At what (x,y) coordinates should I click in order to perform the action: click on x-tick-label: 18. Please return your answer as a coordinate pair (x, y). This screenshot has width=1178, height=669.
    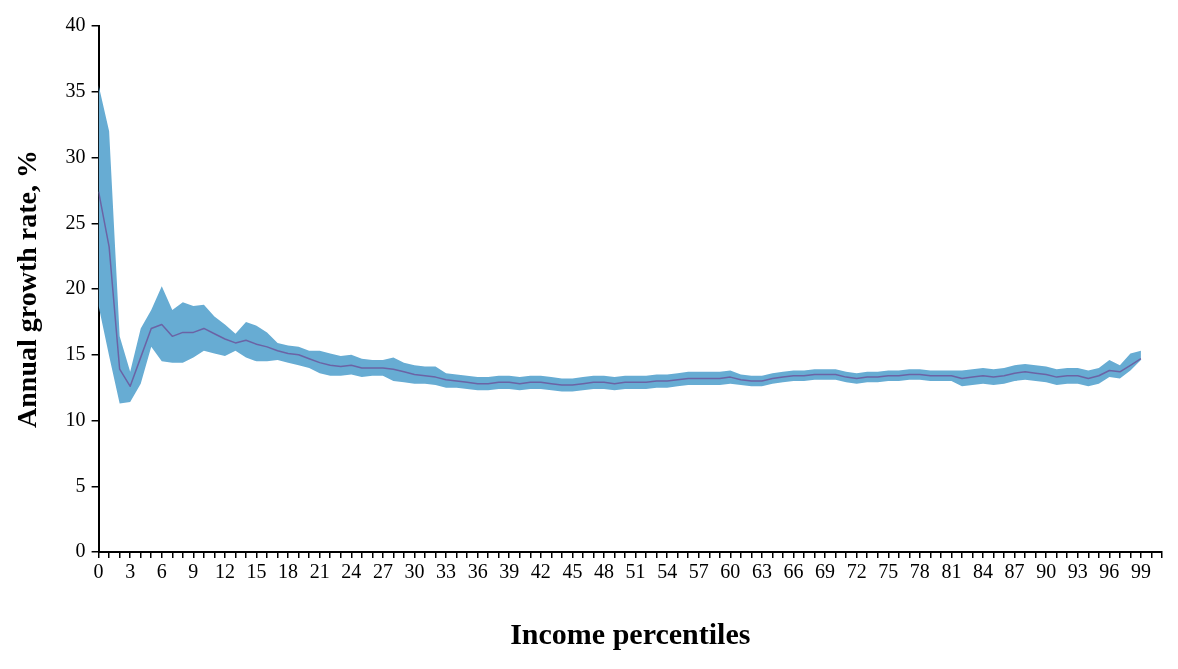
    Looking at the image, I should click on (288, 571).